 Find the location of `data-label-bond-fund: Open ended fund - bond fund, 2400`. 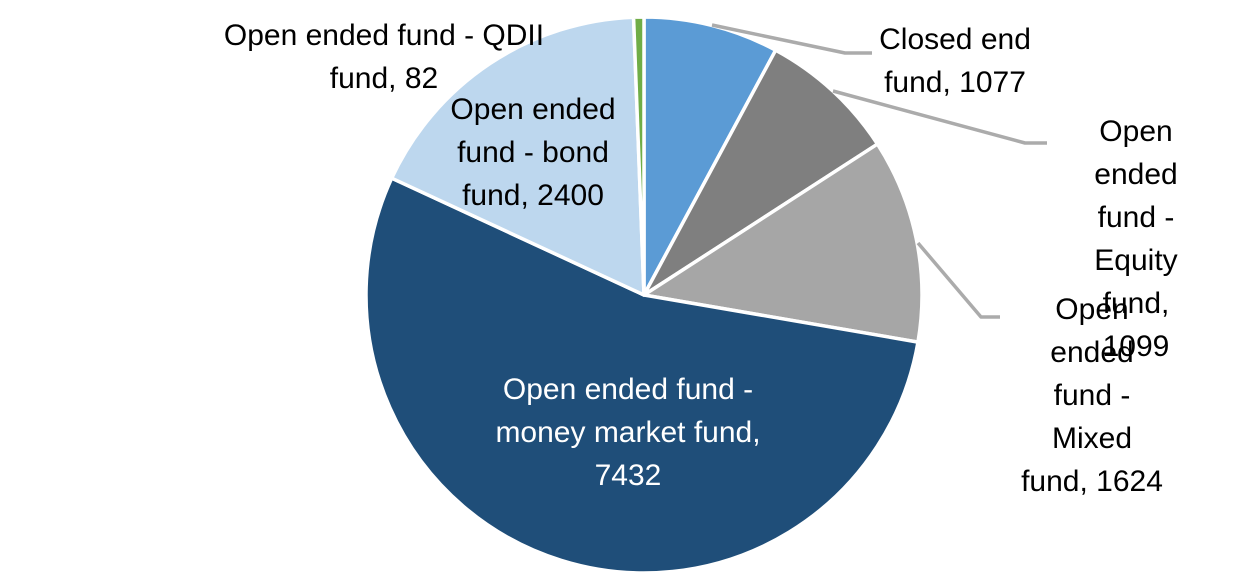

data-label-bond-fund: Open ended fund - bond fund, 2400 is located at coordinates (533, 152).